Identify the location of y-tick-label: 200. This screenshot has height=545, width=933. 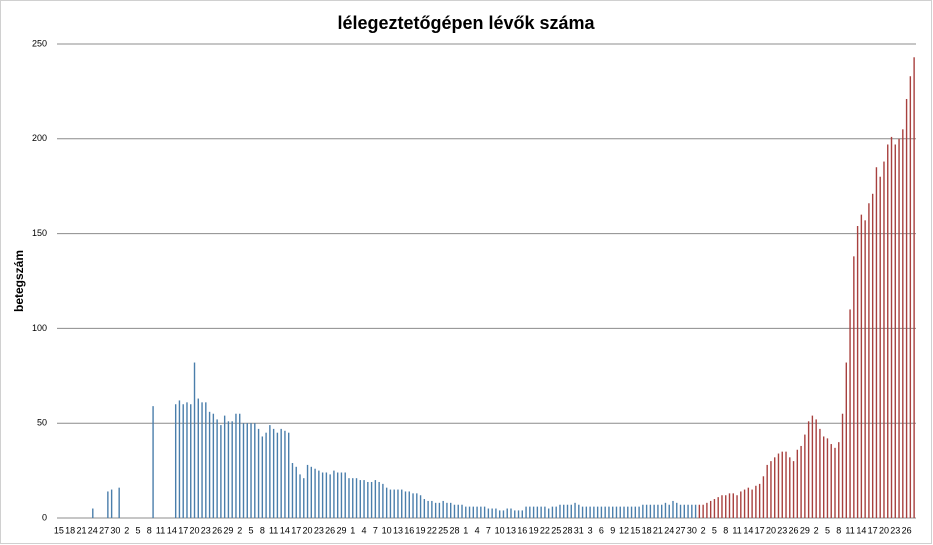
(39, 138).